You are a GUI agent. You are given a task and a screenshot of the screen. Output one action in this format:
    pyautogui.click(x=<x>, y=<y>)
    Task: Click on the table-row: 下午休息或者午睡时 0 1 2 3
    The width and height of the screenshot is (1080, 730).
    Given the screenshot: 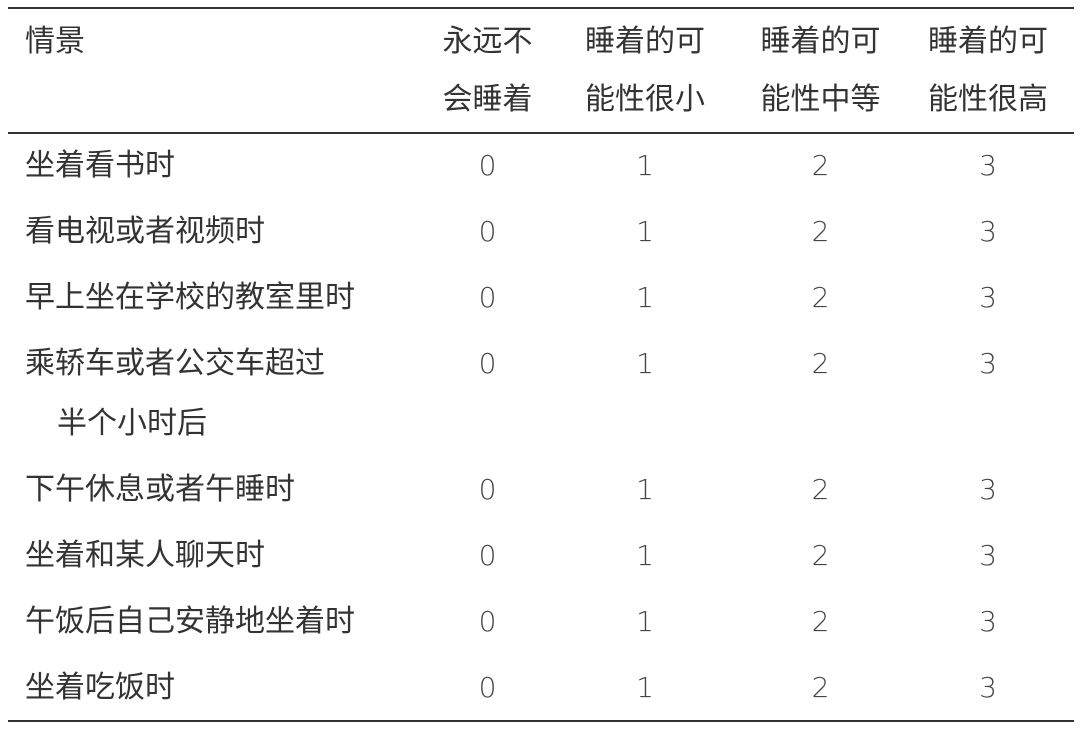 What is the action you would take?
    pyautogui.click(x=540, y=490)
    